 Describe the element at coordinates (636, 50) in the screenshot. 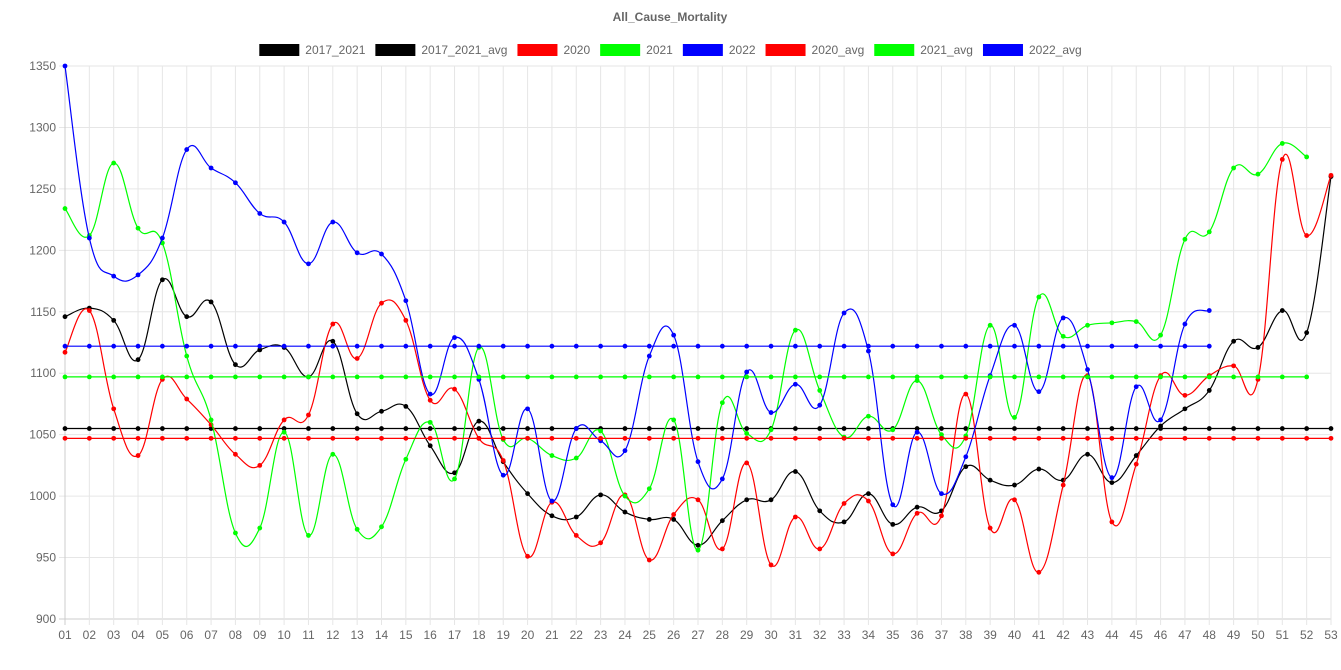

I see `legend-item-2021: 2021` at that location.